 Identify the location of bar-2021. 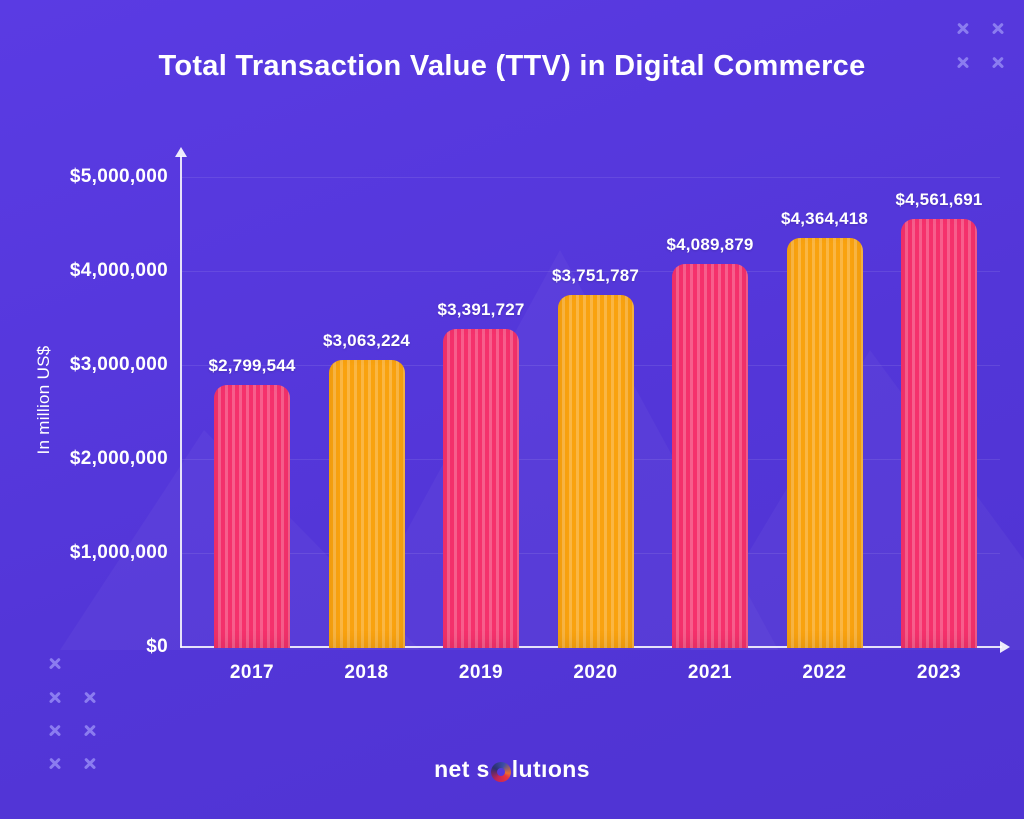
(710, 455).